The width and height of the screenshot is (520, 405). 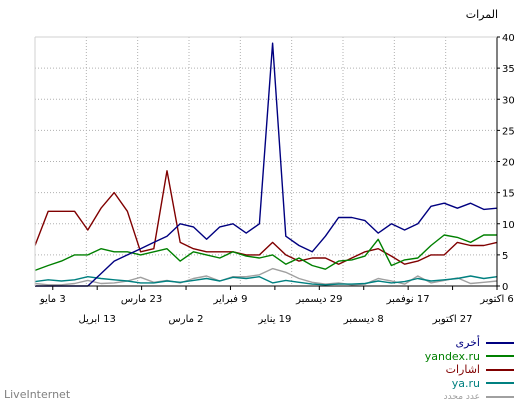 I want to click on y-tick-label: 5, so click(x=505, y=256).